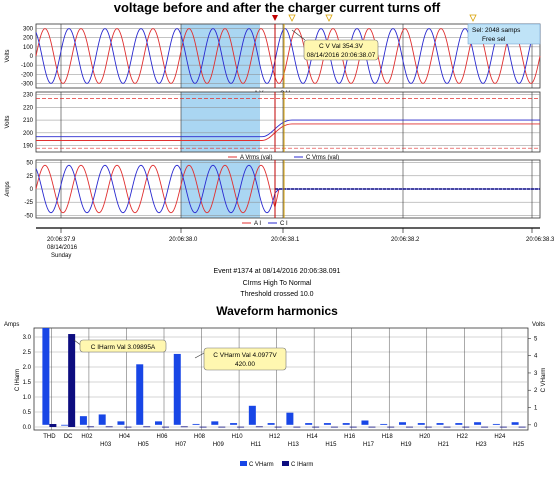 The width and height of the screenshot is (554, 480). Describe the element at coordinates (125, 437) in the screenshot. I see `category-label: H04` at that location.